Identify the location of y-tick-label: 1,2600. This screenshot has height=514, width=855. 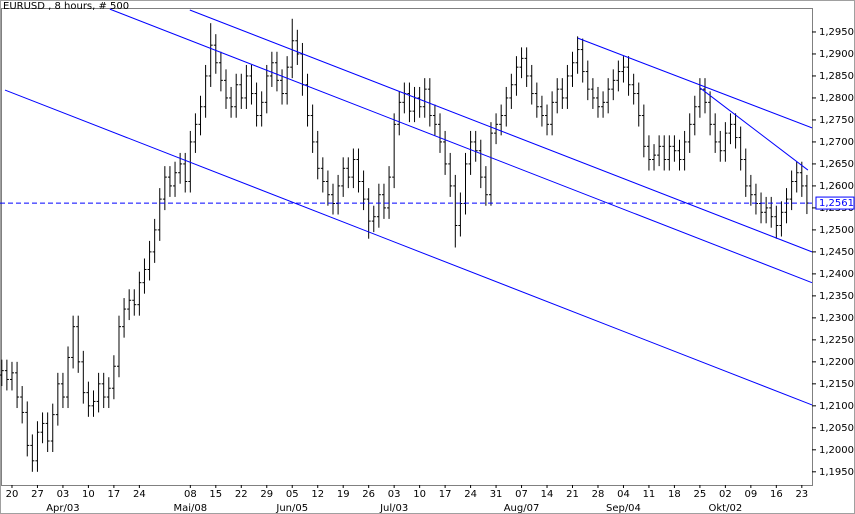
(836, 186).